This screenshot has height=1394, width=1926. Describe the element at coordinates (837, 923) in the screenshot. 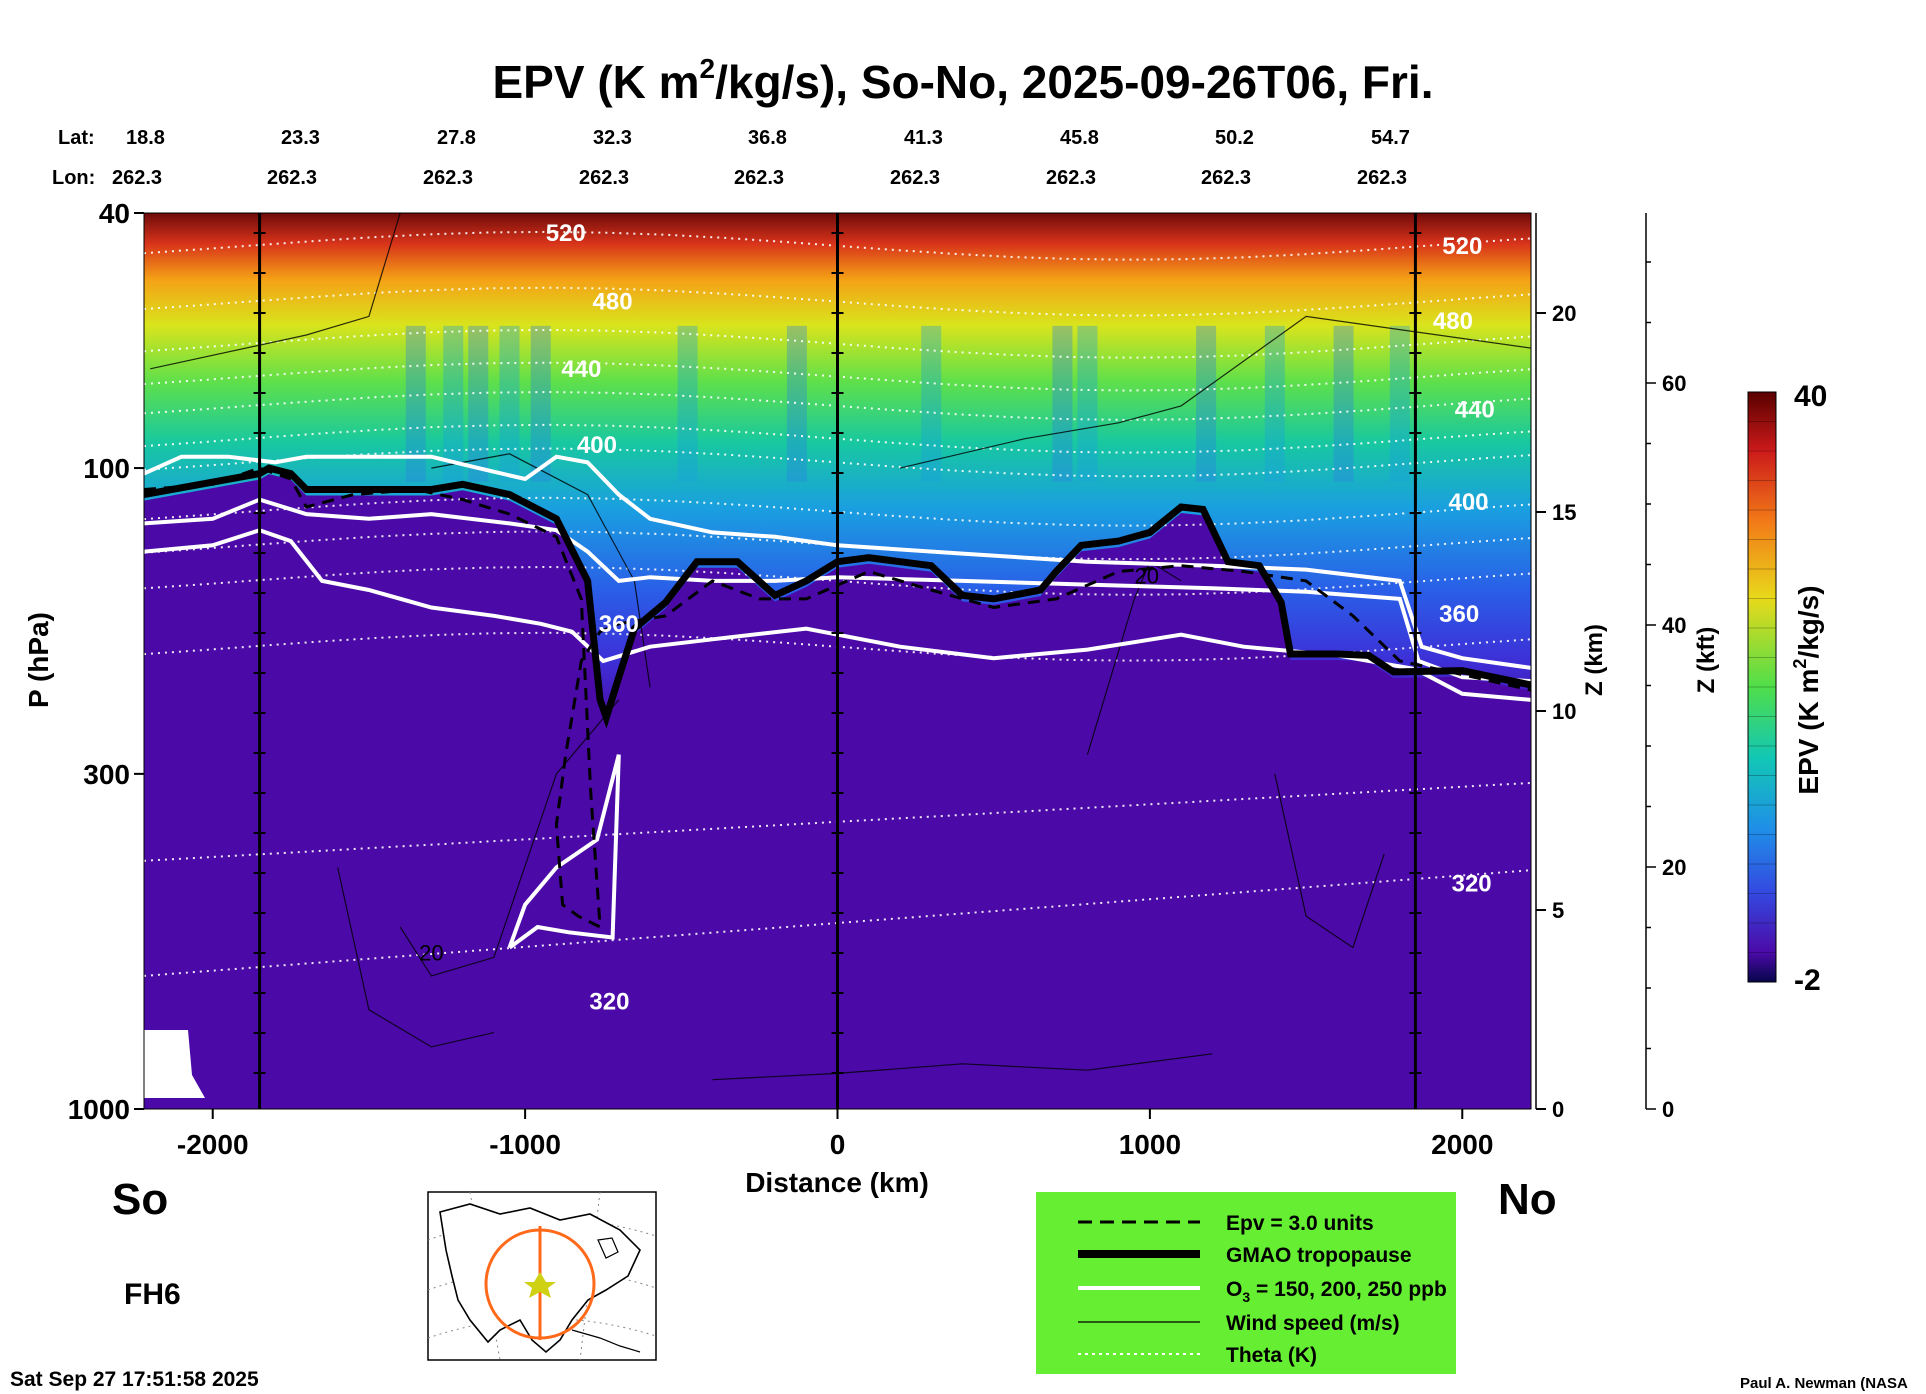

I see `theta-line` at that location.